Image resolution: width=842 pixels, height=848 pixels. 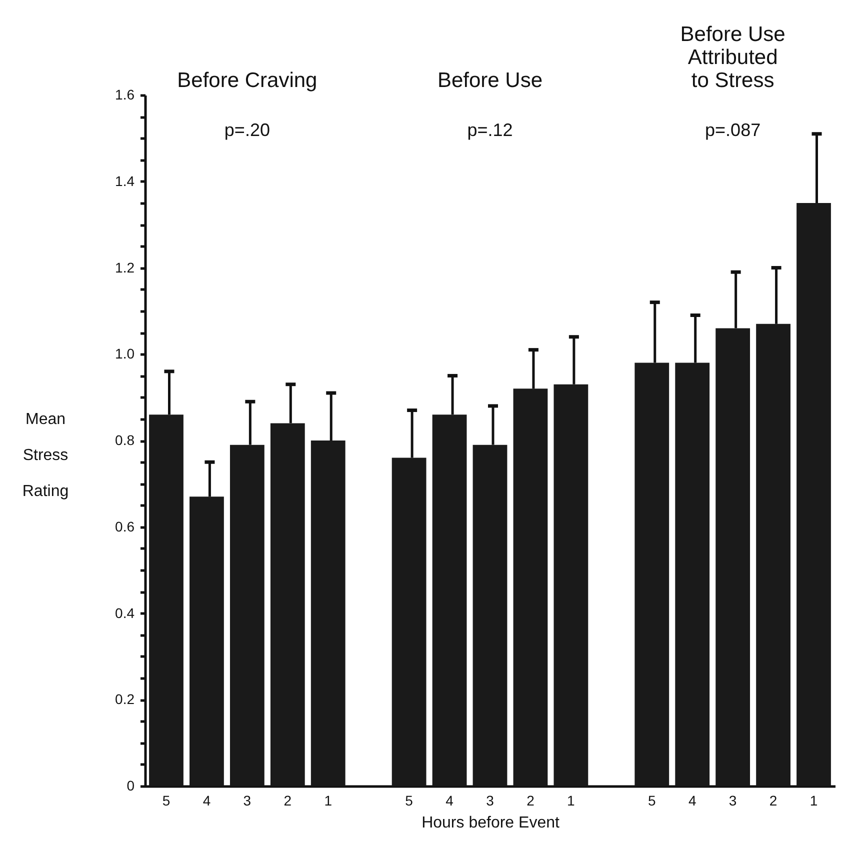 I want to click on y-tick-label: 0, so click(x=130, y=786).